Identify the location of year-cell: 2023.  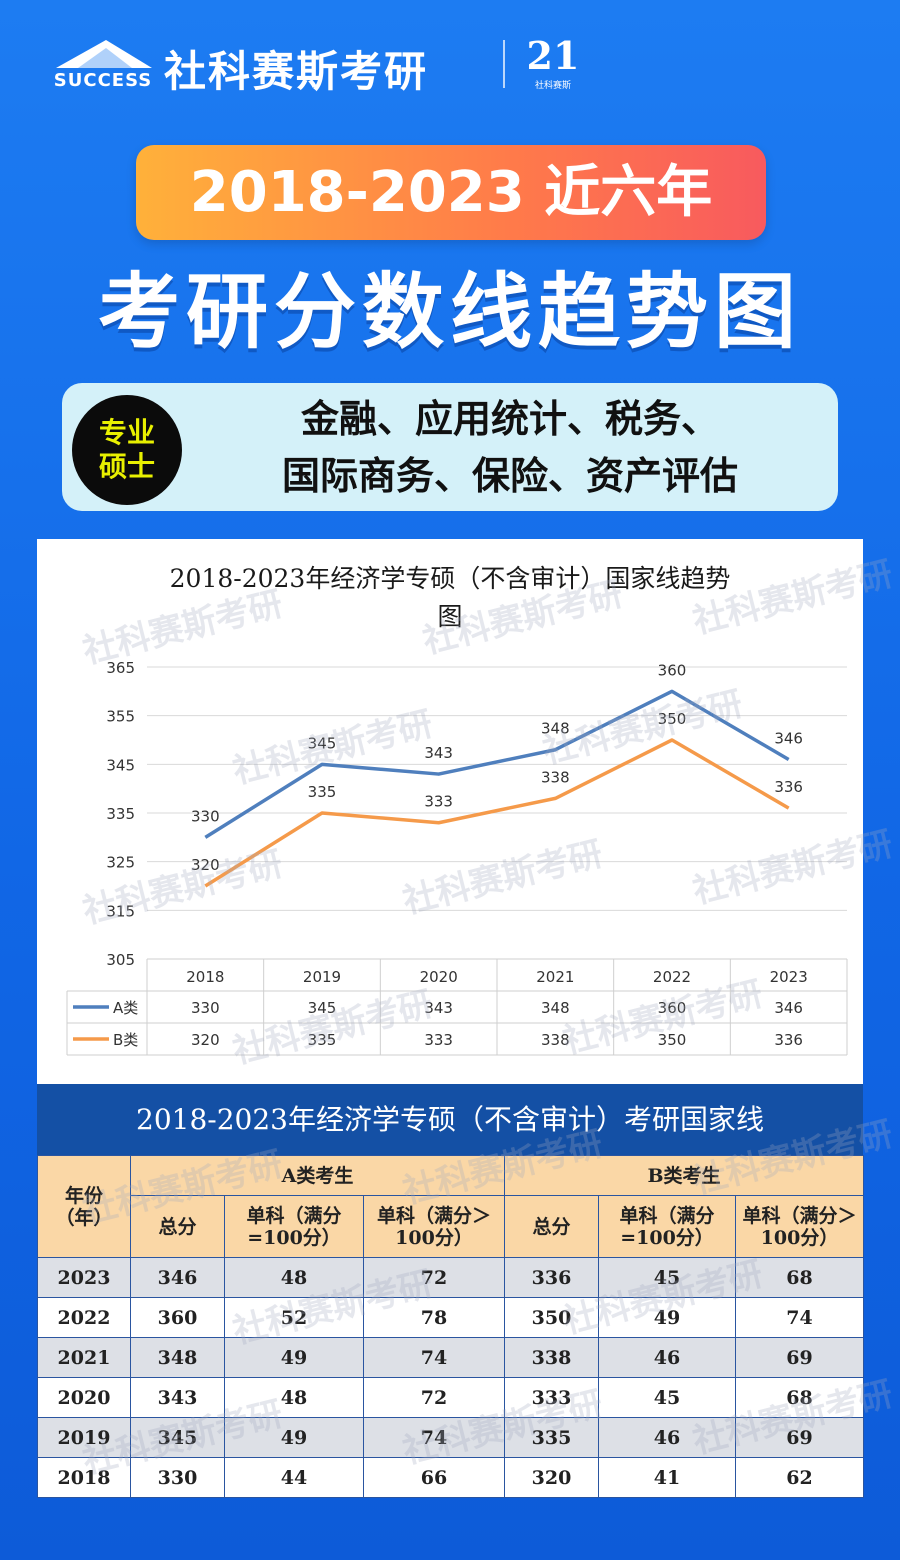
(84, 1277).